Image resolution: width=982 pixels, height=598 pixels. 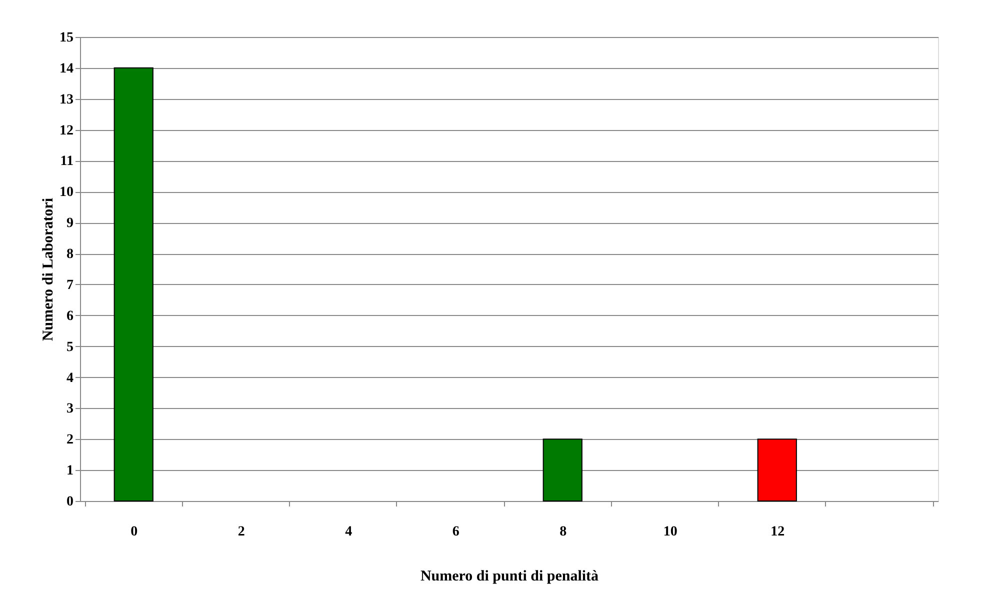 I want to click on y-tick-label: 14, so click(x=67, y=68).